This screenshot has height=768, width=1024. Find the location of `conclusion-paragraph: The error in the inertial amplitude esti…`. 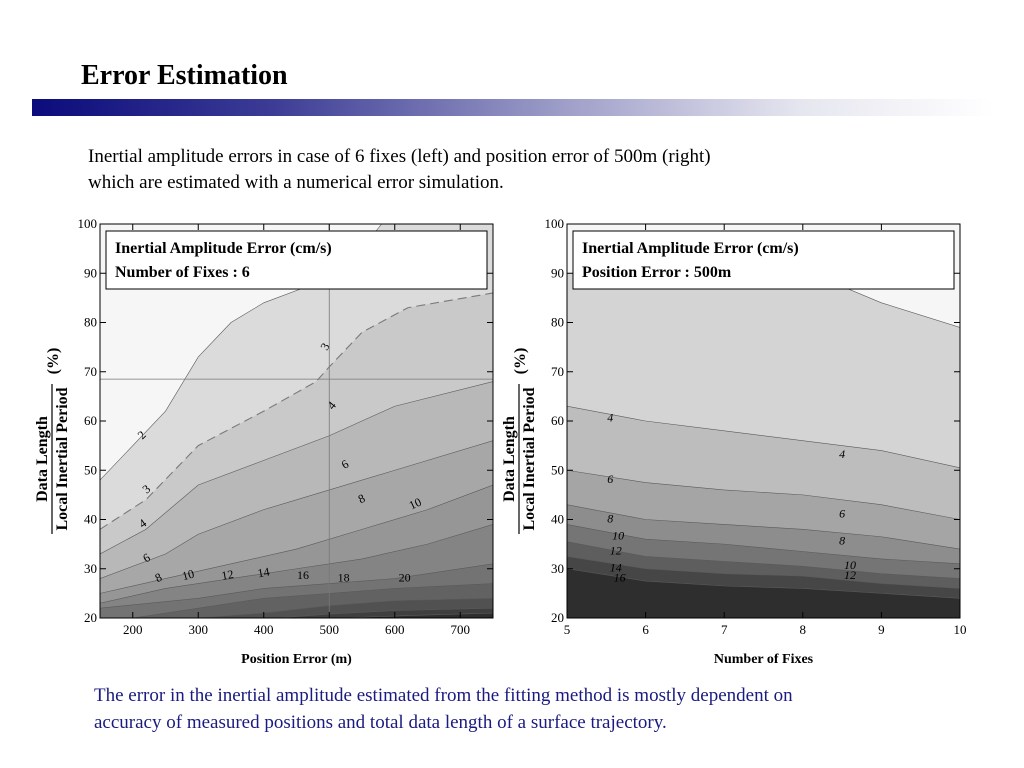

conclusion-paragraph: The error in the inertial amplitude esti… is located at coordinates (544, 709).